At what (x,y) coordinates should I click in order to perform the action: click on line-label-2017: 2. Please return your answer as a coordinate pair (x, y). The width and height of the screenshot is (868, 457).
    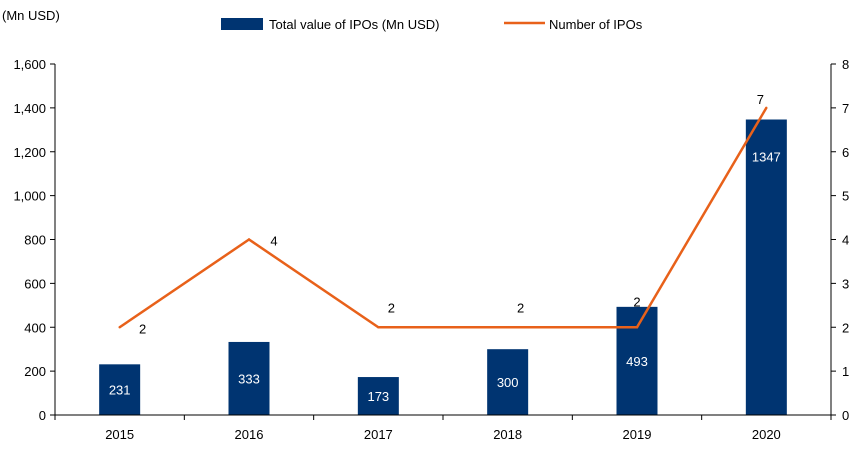
    Looking at the image, I should click on (391, 307).